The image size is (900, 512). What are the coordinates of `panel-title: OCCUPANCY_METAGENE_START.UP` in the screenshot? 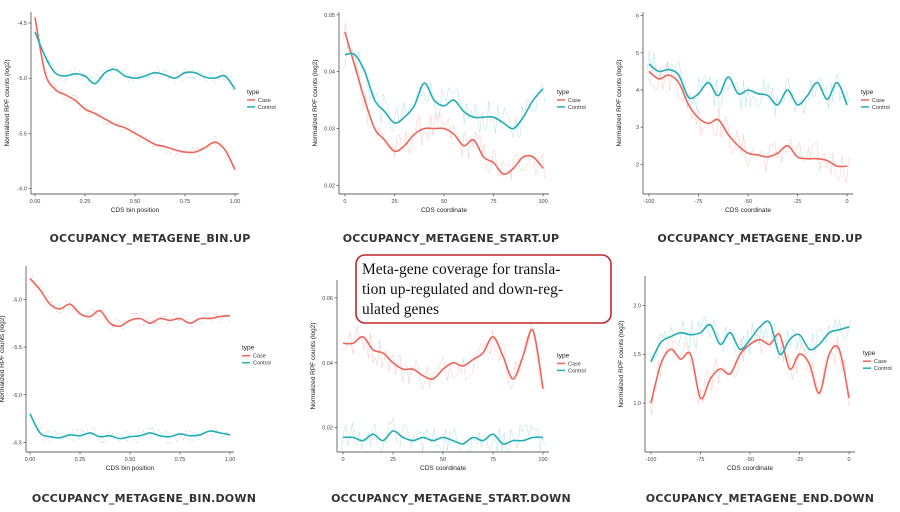 It's located at (451, 238).